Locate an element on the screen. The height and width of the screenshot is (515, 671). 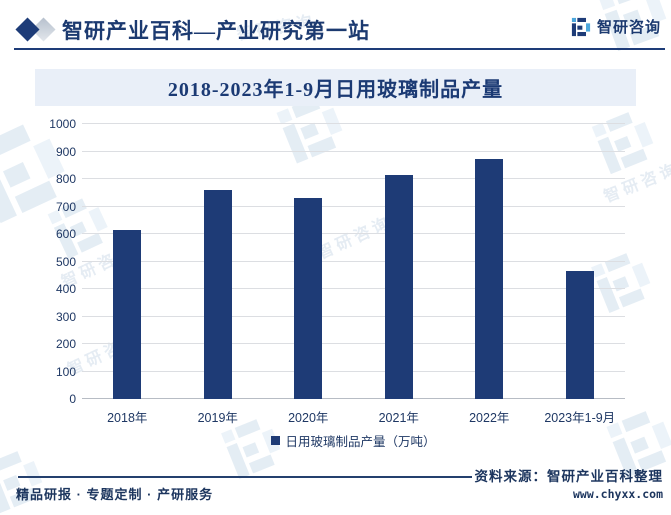
y-tick-100: 100 is located at coordinates (65, 371).